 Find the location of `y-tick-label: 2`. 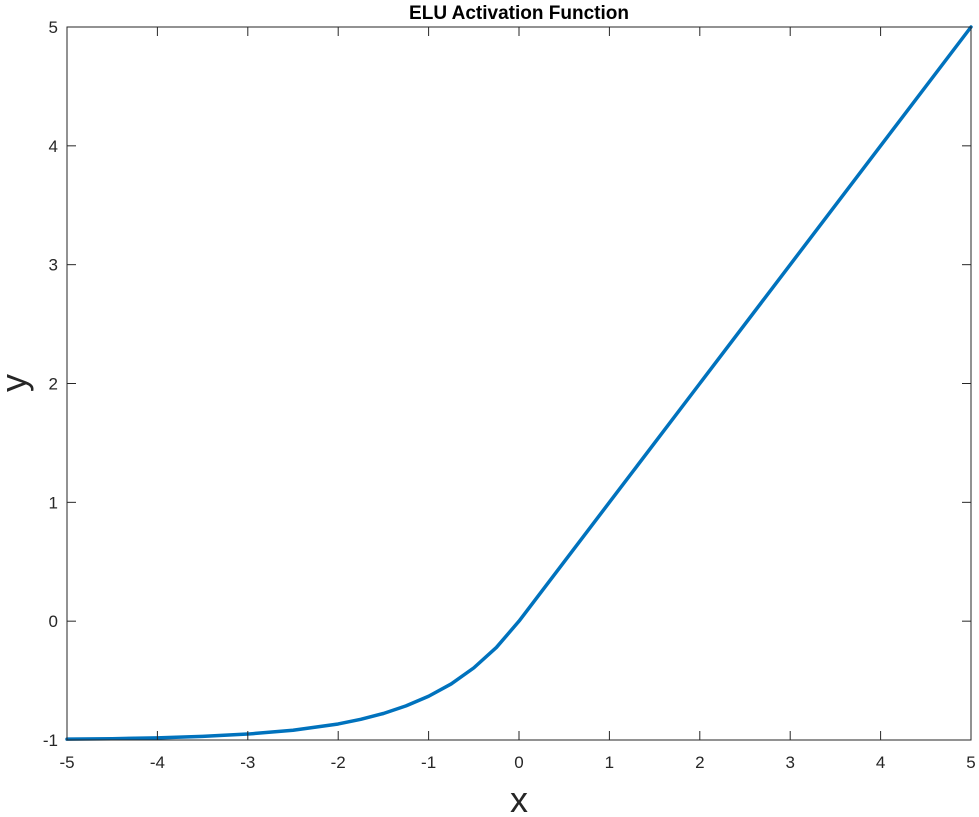

y-tick-label: 2 is located at coordinates (53, 384).